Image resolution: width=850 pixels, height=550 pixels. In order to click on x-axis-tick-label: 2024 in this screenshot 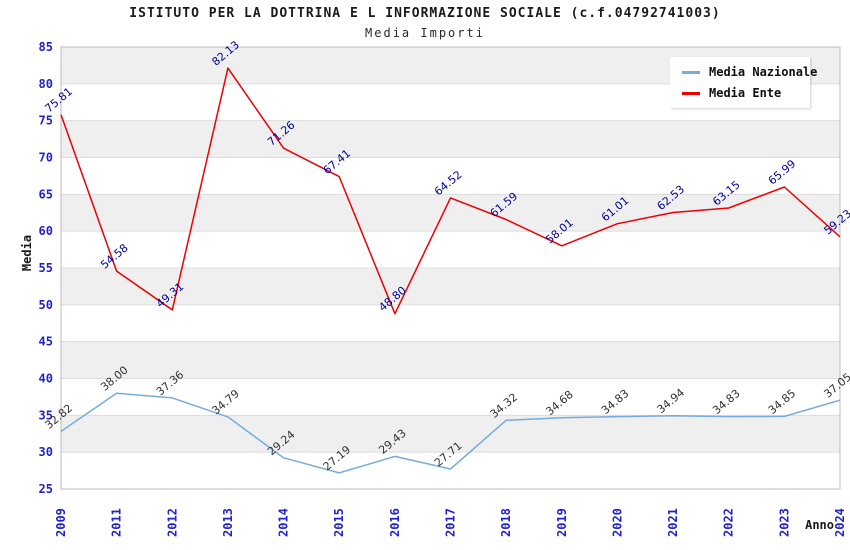, I will do `click(840, 522)`.